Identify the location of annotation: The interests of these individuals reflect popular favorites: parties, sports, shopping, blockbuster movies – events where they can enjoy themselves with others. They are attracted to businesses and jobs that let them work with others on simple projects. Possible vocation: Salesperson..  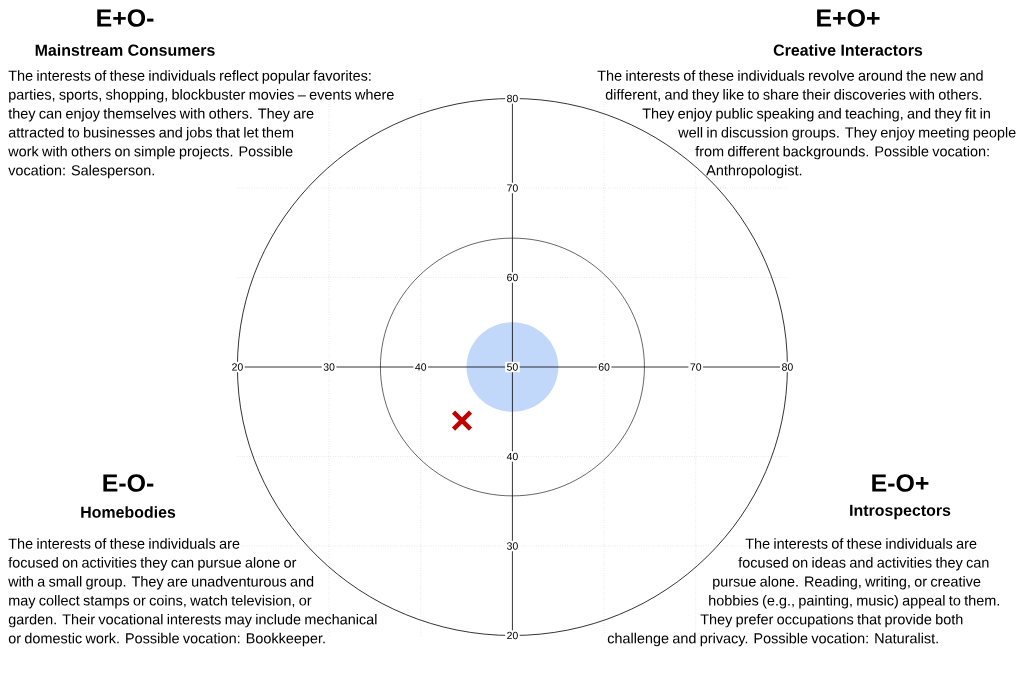
(201, 124).